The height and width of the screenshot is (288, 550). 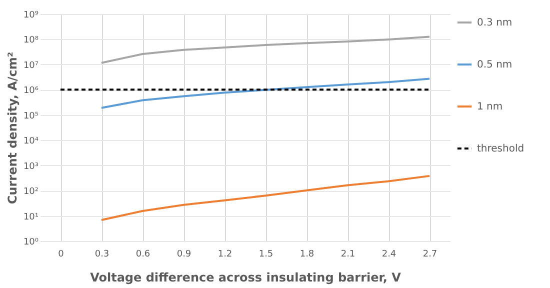 What do you see at coordinates (31, 217) in the screenshot?
I see `y-tick-label: 10¹` at bounding box center [31, 217].